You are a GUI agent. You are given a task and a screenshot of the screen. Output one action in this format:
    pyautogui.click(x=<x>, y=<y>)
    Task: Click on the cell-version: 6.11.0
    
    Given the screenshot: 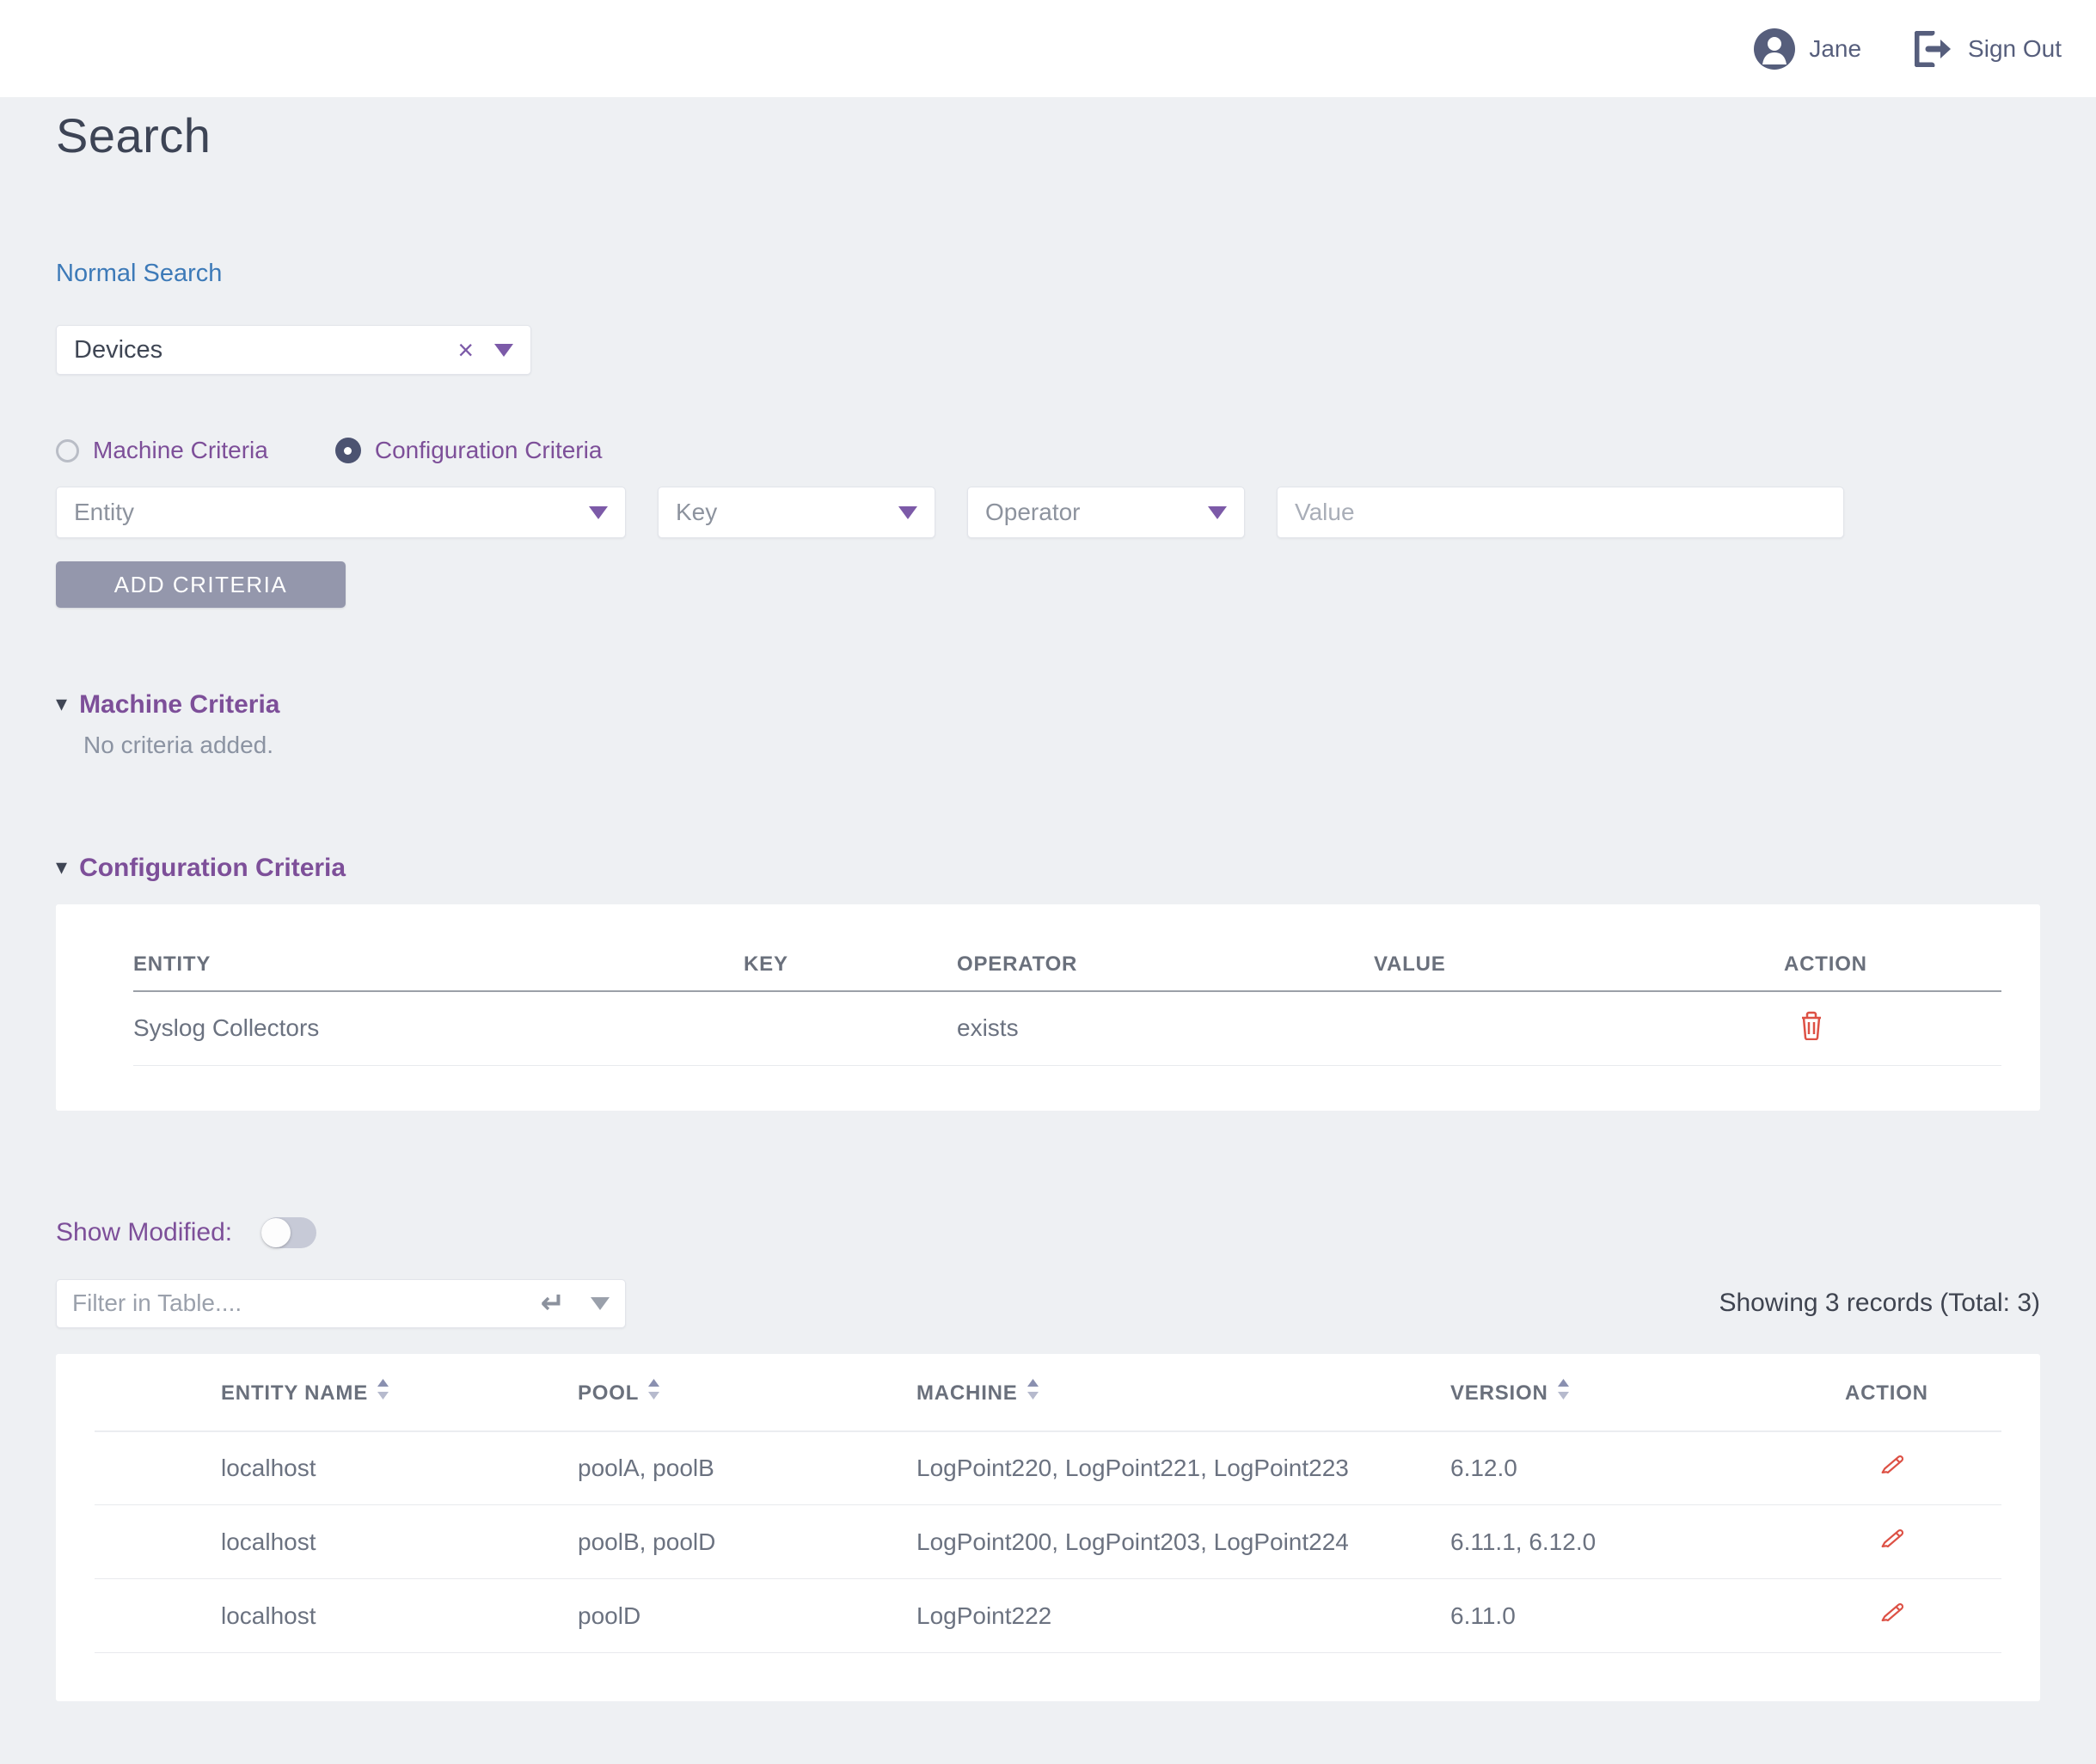 What is the action you would take?
    pyautogui.click(x=1647, y=1615)
    